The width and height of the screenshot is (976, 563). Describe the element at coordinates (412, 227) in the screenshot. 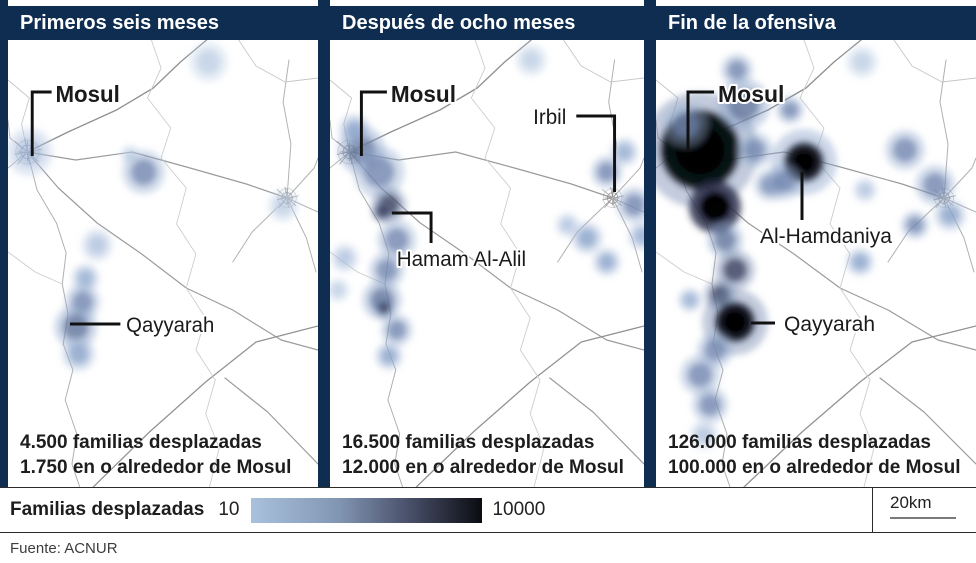

I see `leader-line-hamam-al-alil` at that location.